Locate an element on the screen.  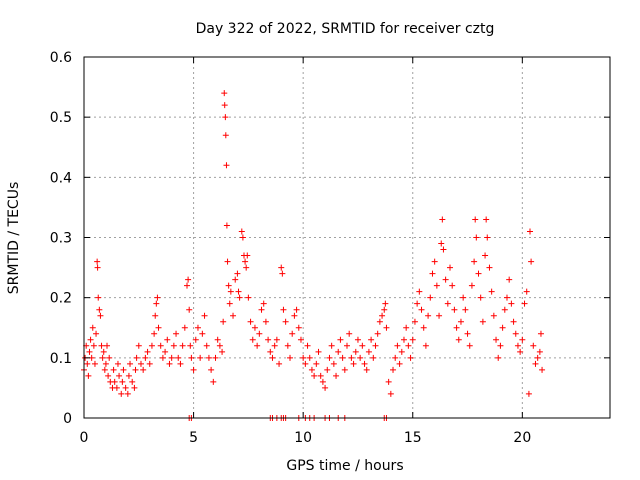
y-tick-label: 0.3 is located at coordinates (61, 239).